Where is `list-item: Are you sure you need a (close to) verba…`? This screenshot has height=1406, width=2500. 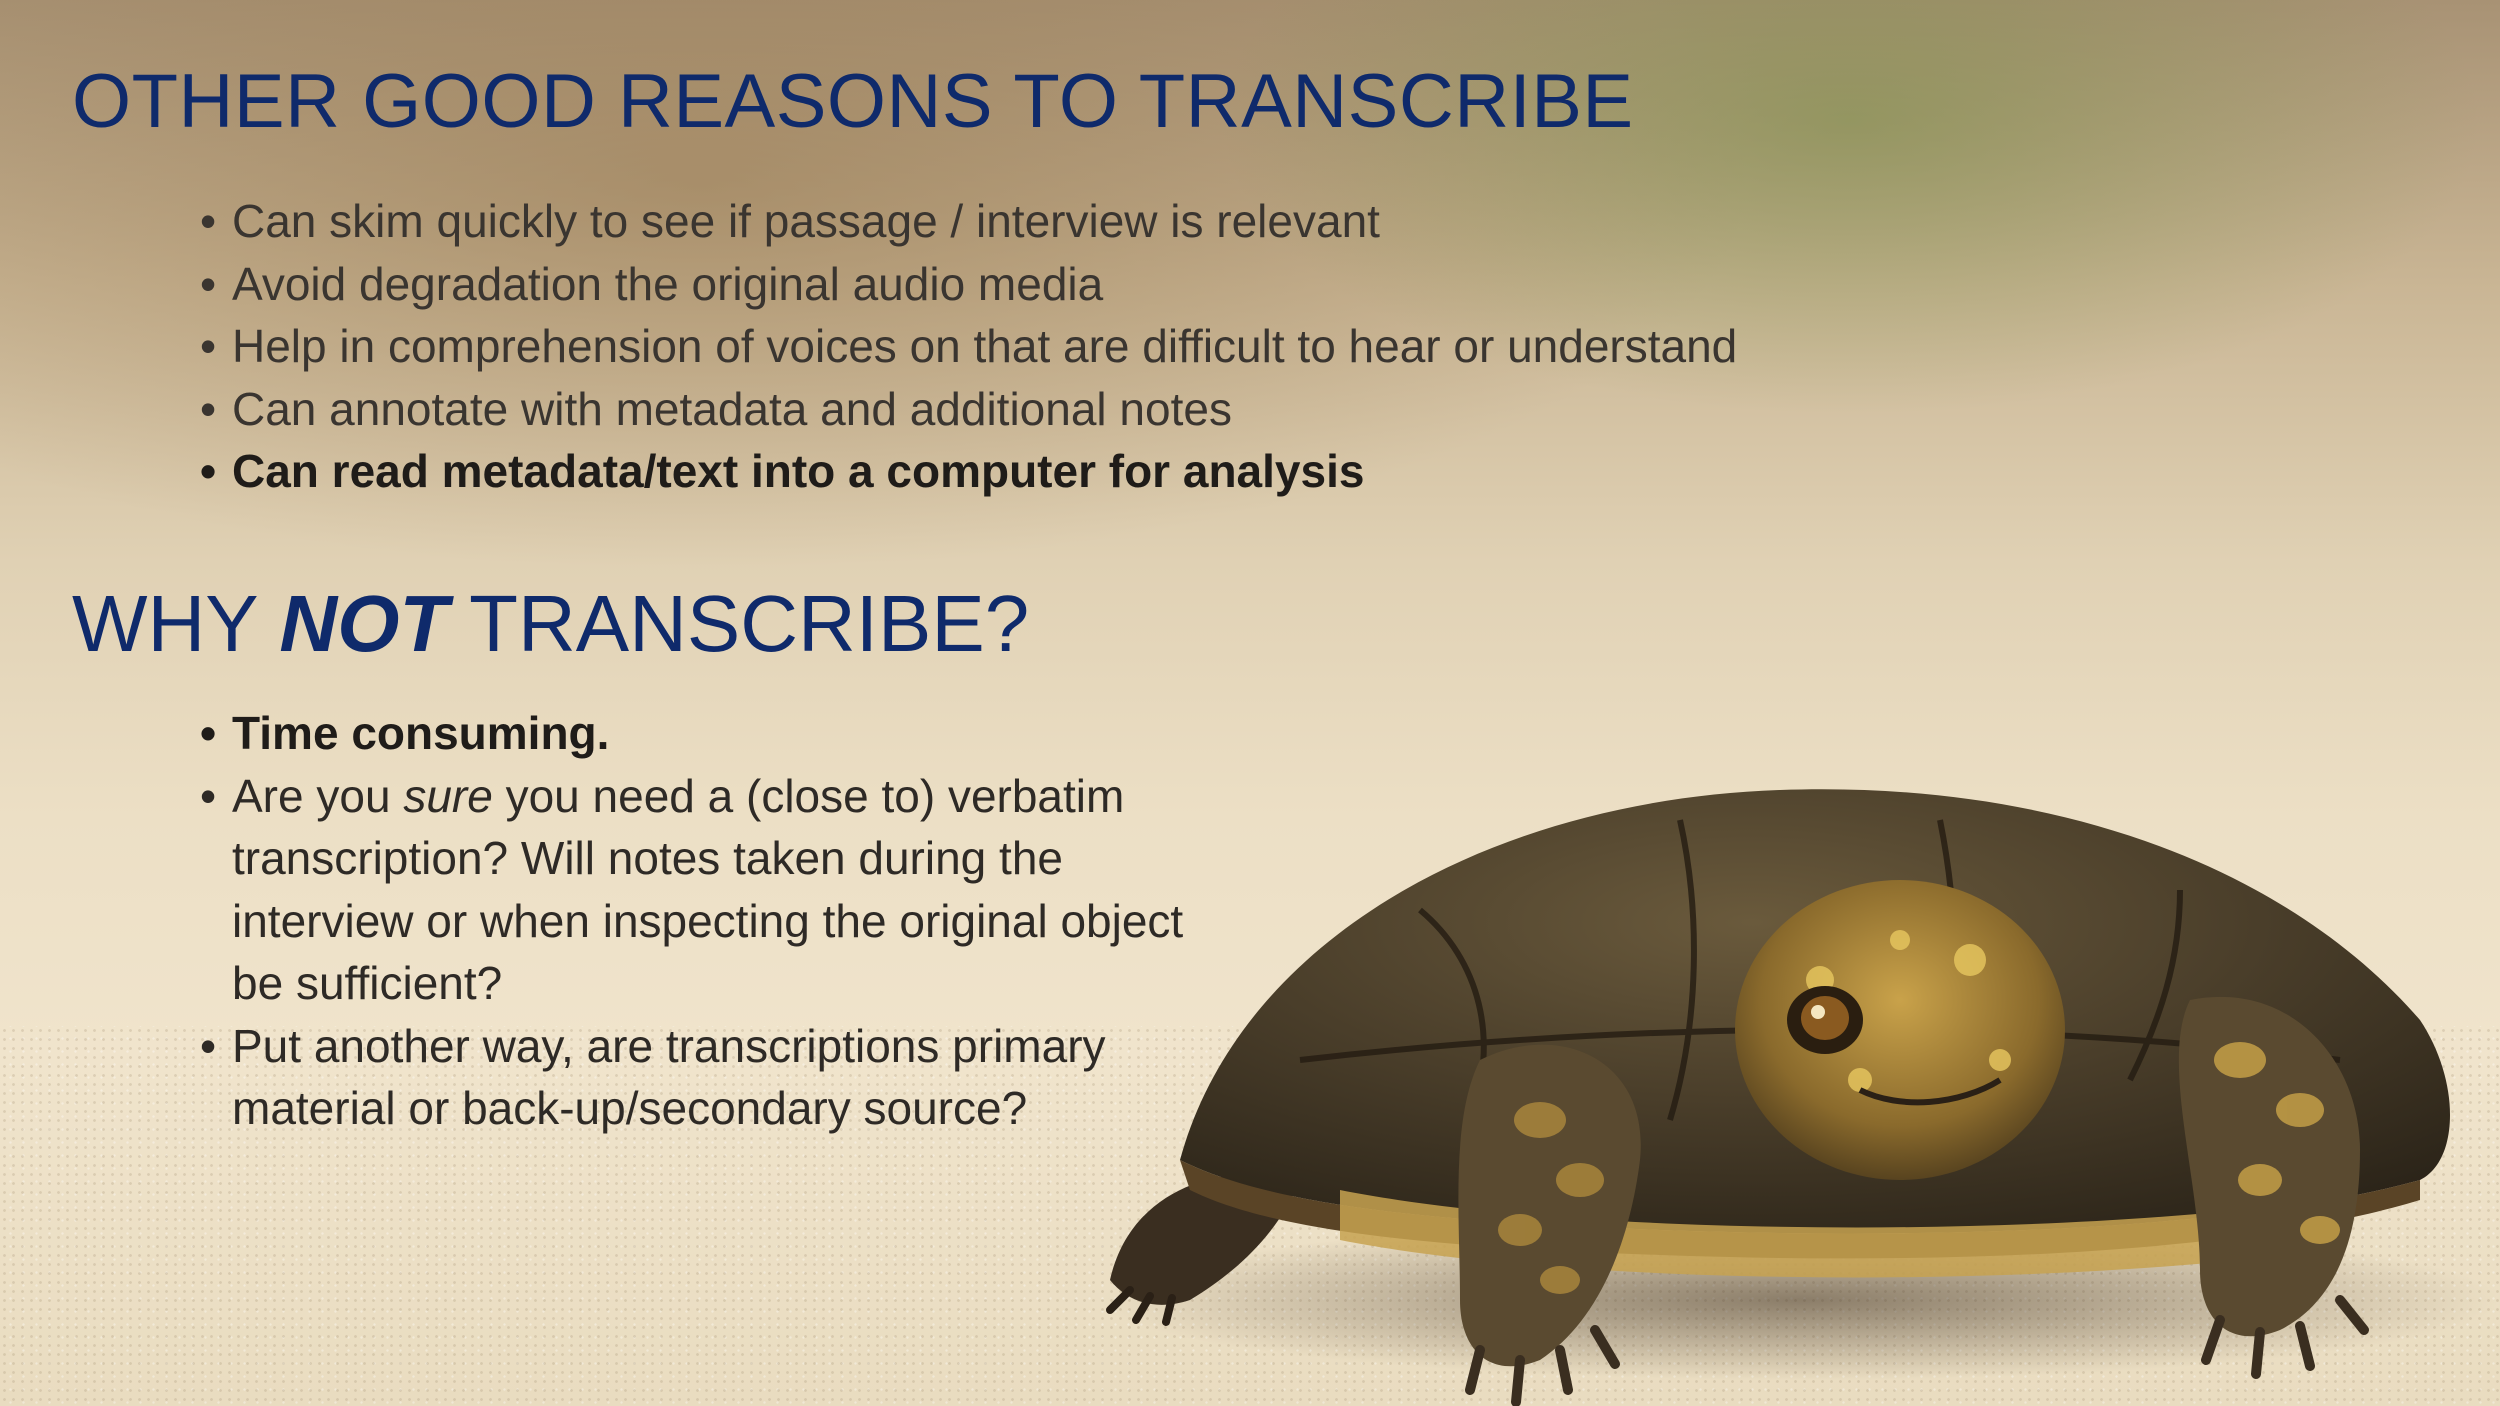
list-item: Are you sure you need a (close to) verba… is located at coordinates (696, 890).